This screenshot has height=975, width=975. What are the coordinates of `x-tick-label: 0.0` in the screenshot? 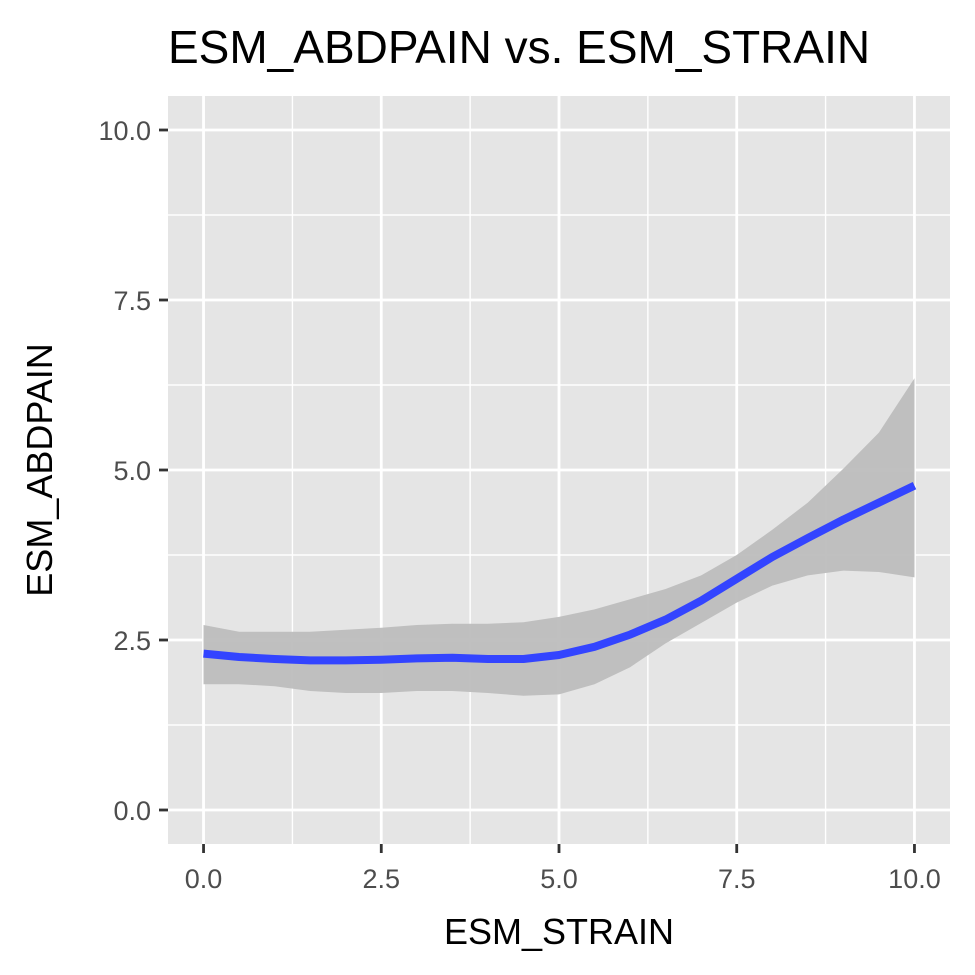 It's located at (204, 879).